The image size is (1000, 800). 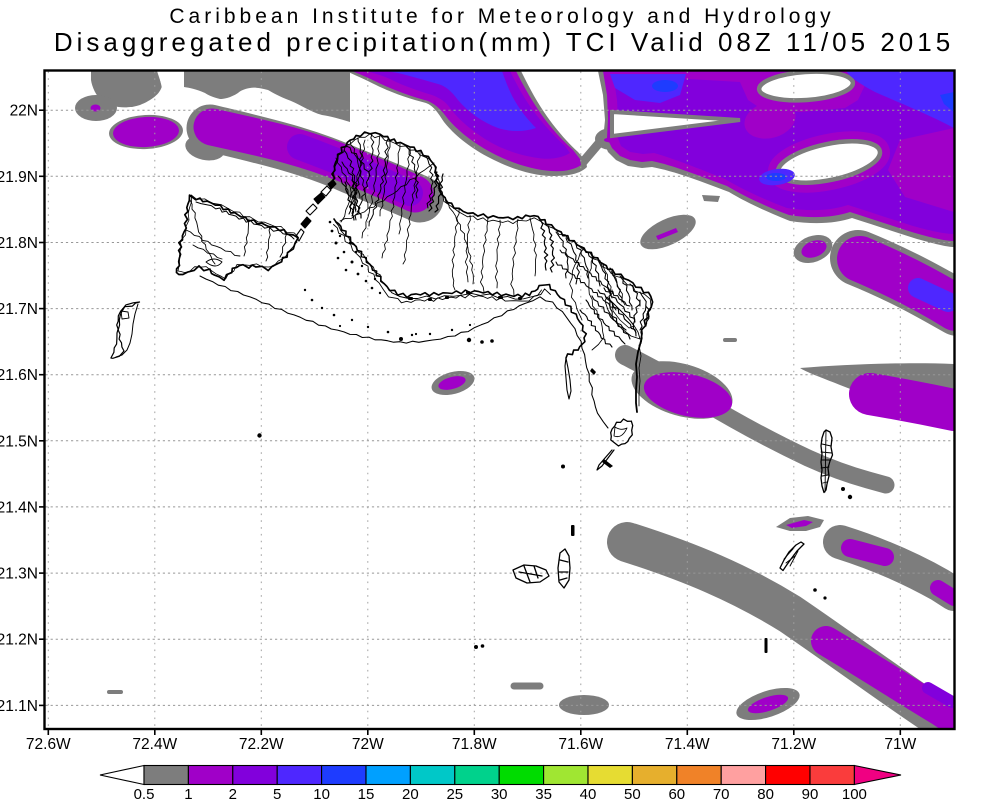 What do you see at coordinates (499, 793) in the screenshot?
I see `svg-text: 30` at bounding box center [499, 793].